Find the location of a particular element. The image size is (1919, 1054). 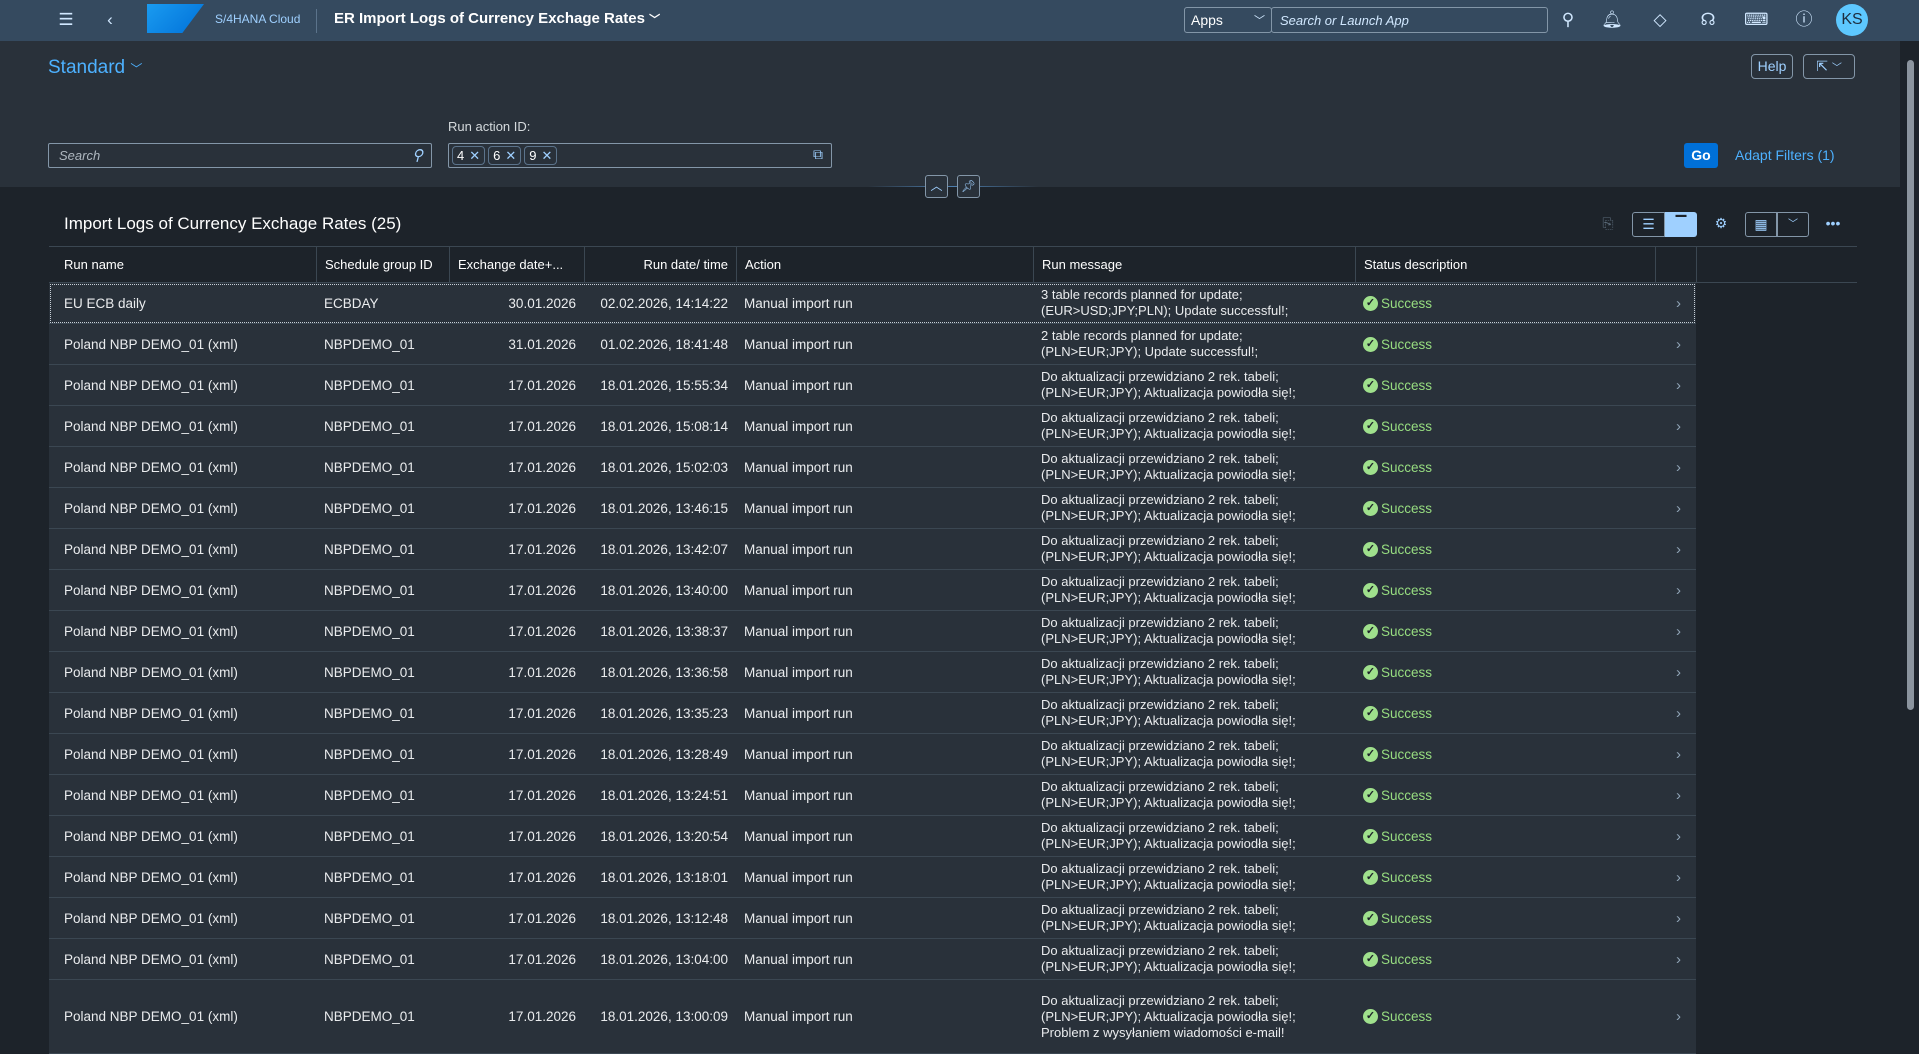

condensed-view-button: ☰ is located at coordinates (1648, 224).